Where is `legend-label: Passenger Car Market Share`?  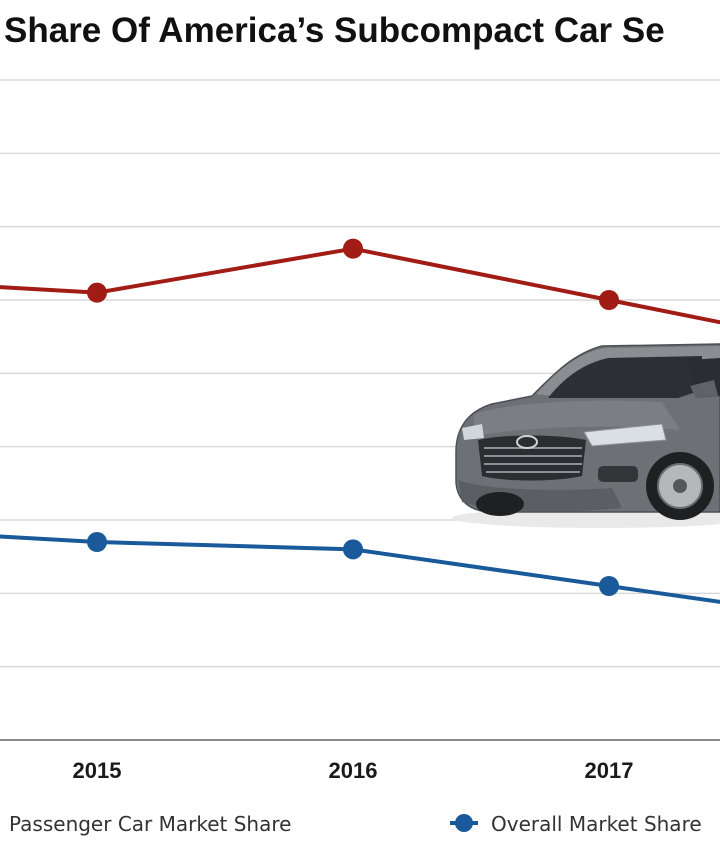 legend-label: Passenger Car Market Share is located at coordinates (150, 824).